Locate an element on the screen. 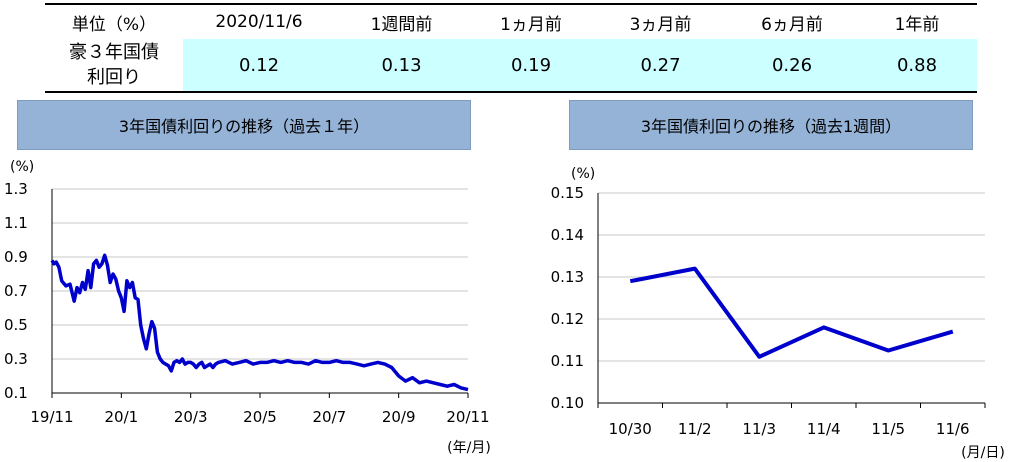 This screenshot has height=462, width=1026. y-tick-label: 0.5 is located at coordinates (16, 325).